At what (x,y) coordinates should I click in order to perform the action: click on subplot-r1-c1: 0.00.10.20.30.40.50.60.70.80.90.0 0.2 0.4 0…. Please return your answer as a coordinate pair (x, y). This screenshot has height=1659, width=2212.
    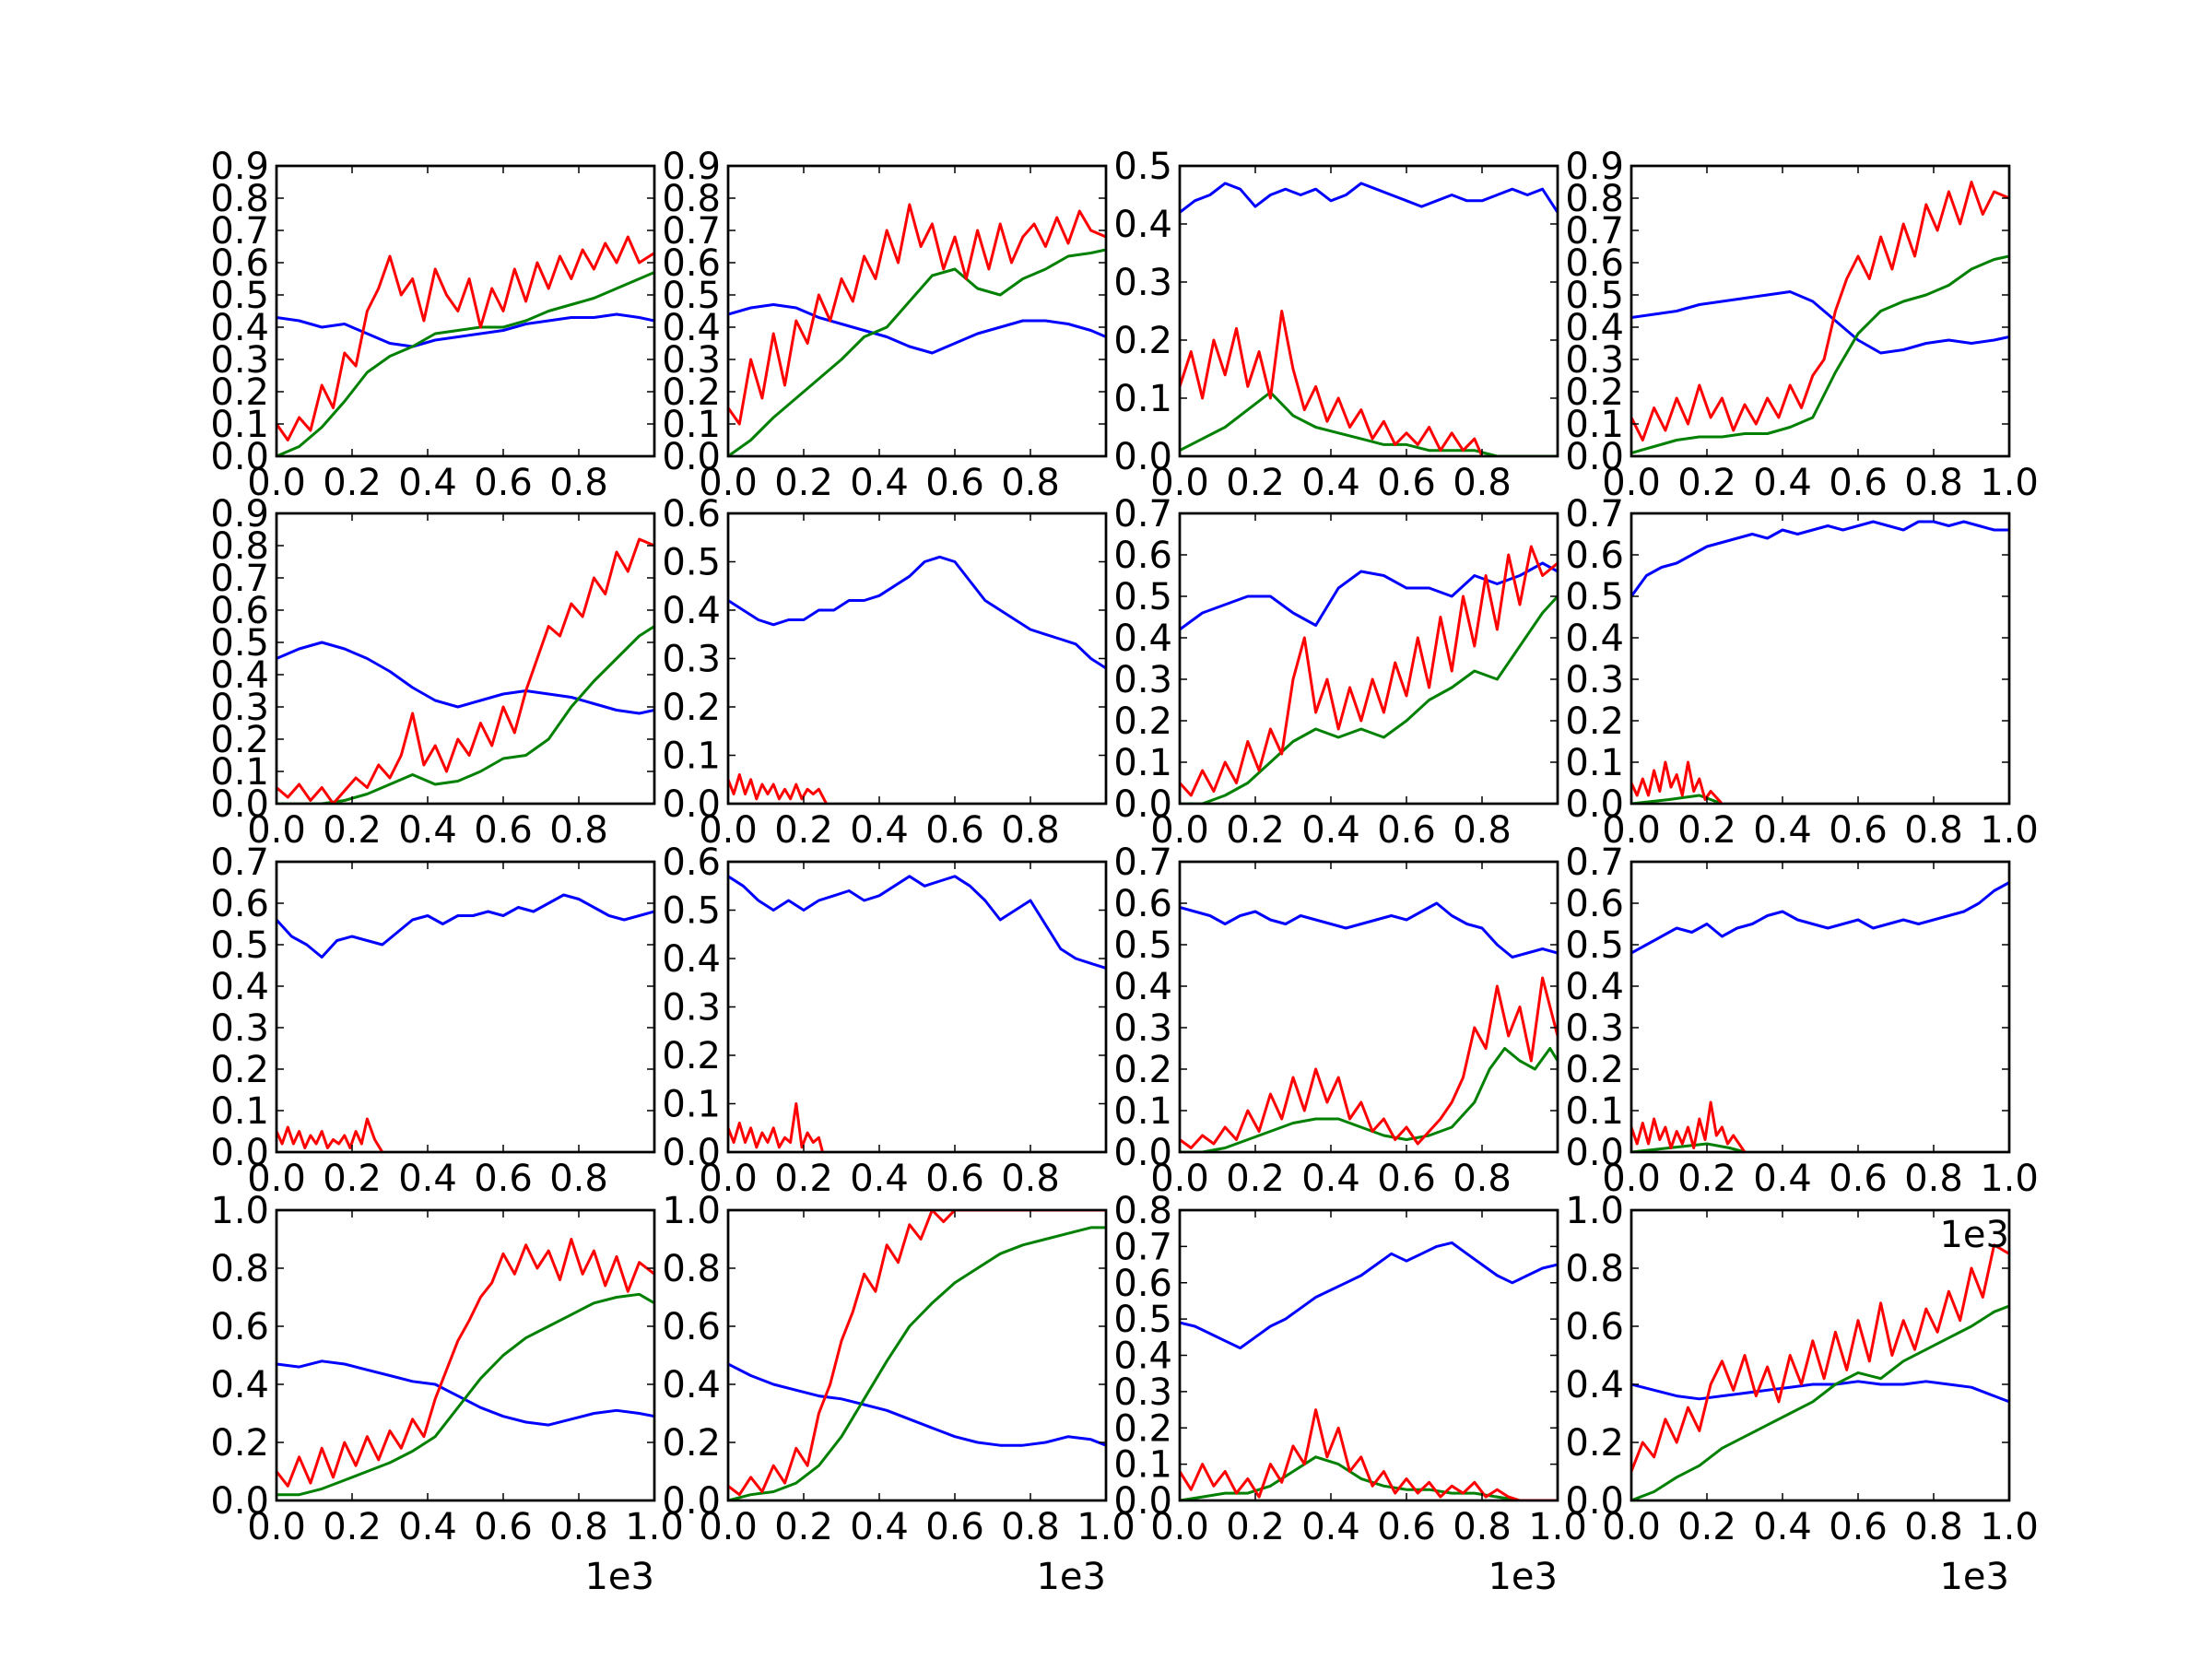
    Looking at the image, I should click on (433, 325).